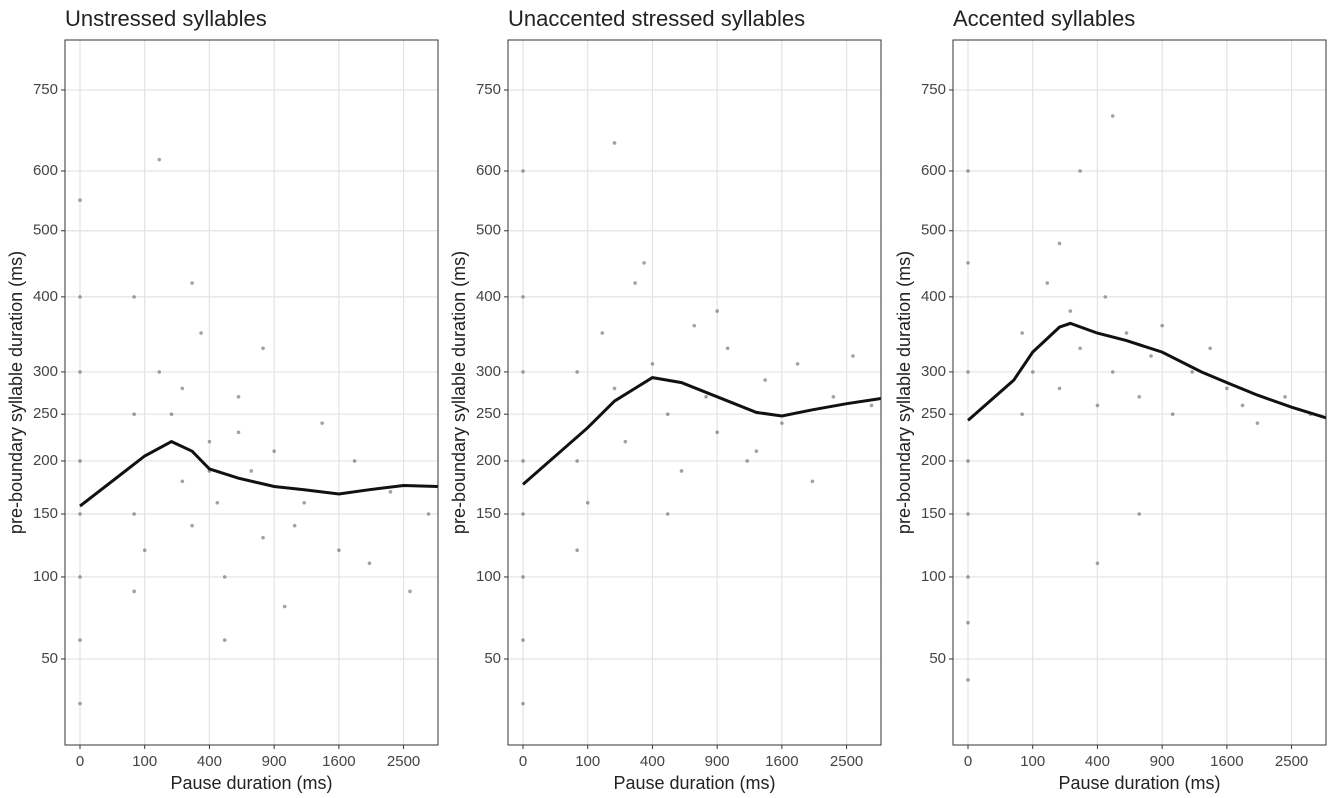  Describe the element at coordinates (933, 460) in the screenshot. I see `y-tick-label: 200` at that location.